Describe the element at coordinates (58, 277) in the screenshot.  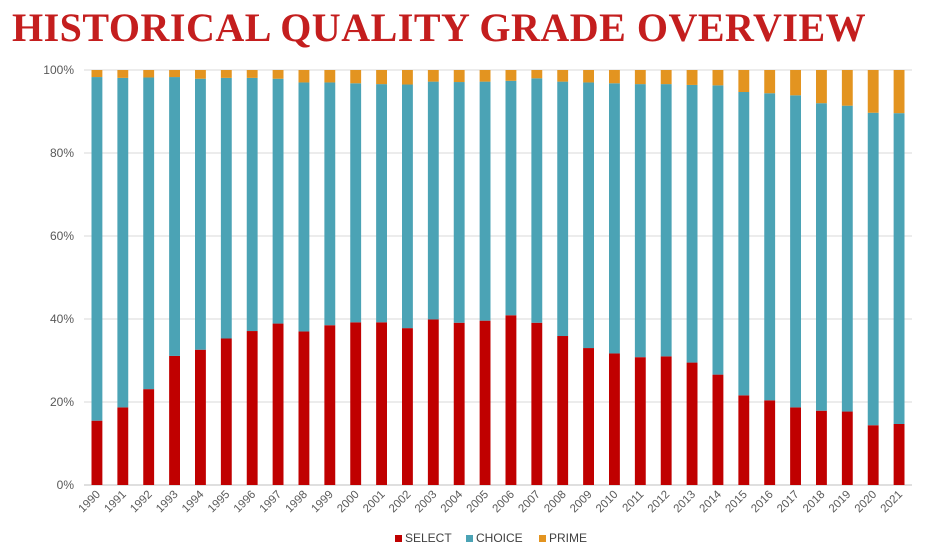
I see `y-axis: 0% 20% 40% 60% 80% 100%` at that location.